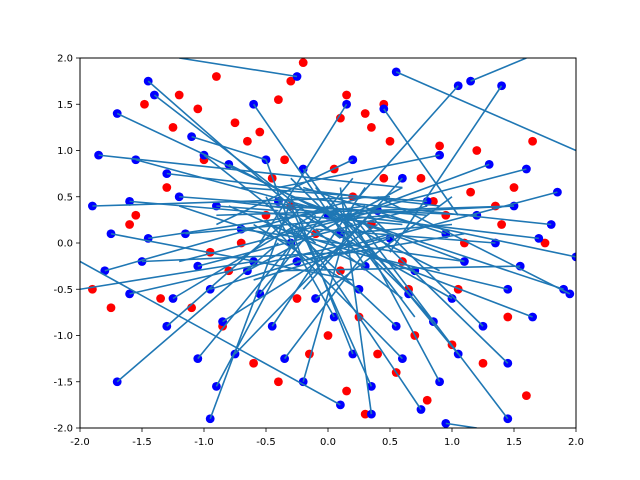 The width and height of the screenshot is (640, 480). Describe the element at coordinates (63, 429) in the screenshot. I see `y-tick-label-0: -2.0` at that location.